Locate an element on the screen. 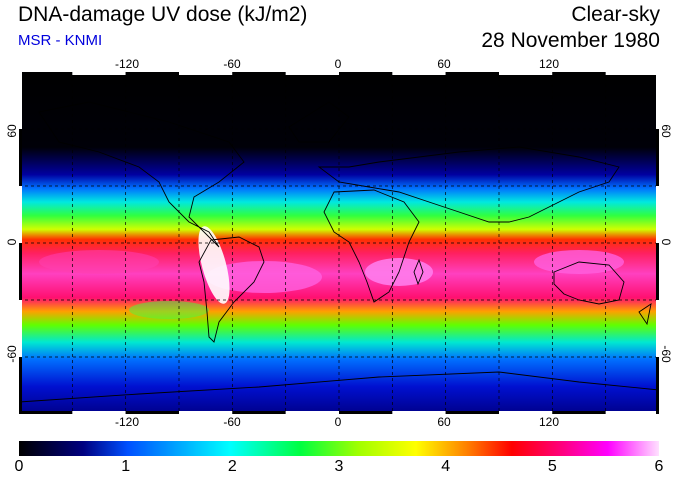 Image resolution: width=678 pixels, height=480 pixels. left-lat-tick-0: 0 is located at coordinates (12, 242).